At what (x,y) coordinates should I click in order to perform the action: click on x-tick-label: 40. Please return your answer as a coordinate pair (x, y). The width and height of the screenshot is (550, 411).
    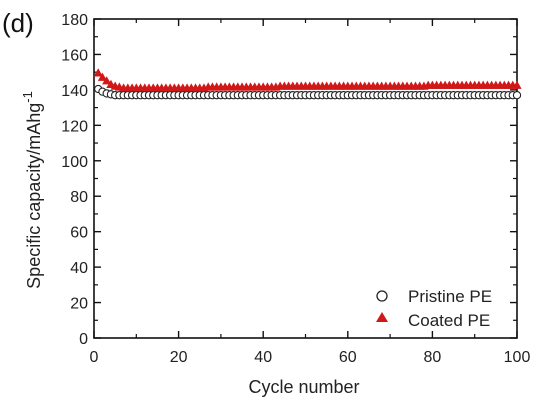
    Looking at the image, I should click on (263, 357).